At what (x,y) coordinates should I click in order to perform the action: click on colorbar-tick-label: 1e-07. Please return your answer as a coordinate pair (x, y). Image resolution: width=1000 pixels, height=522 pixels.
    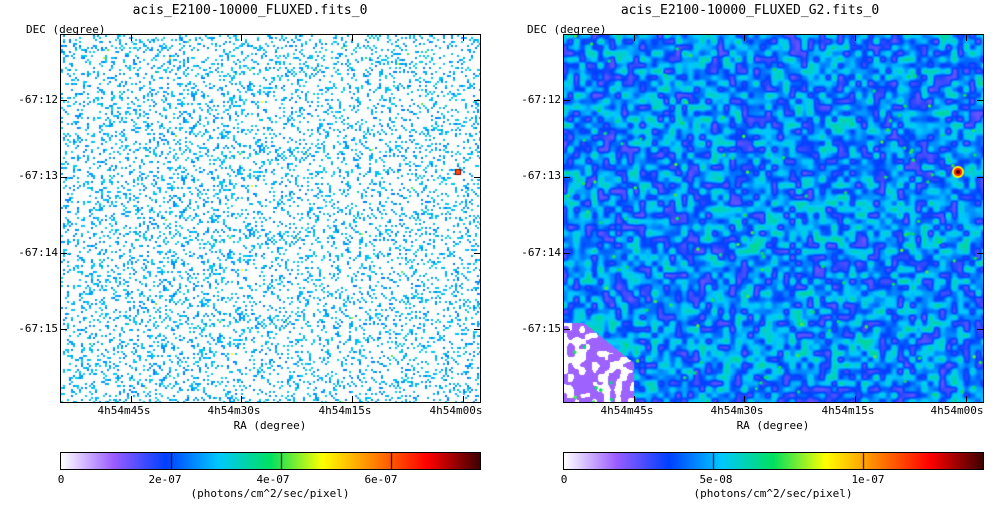
    Looking at the image, I should click on (868, 479).